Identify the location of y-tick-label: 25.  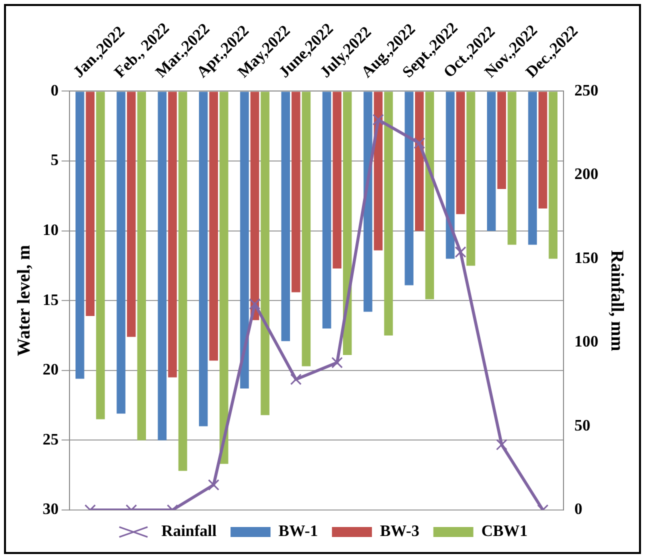
(50, 439).